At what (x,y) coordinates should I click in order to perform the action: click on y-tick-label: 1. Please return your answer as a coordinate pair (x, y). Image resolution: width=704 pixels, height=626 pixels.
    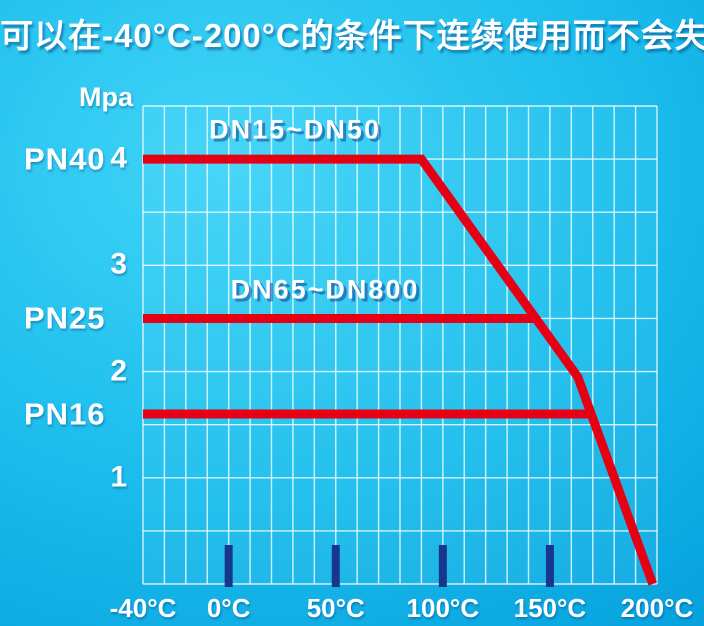
    Looking at the image, I should click on (118, 477).